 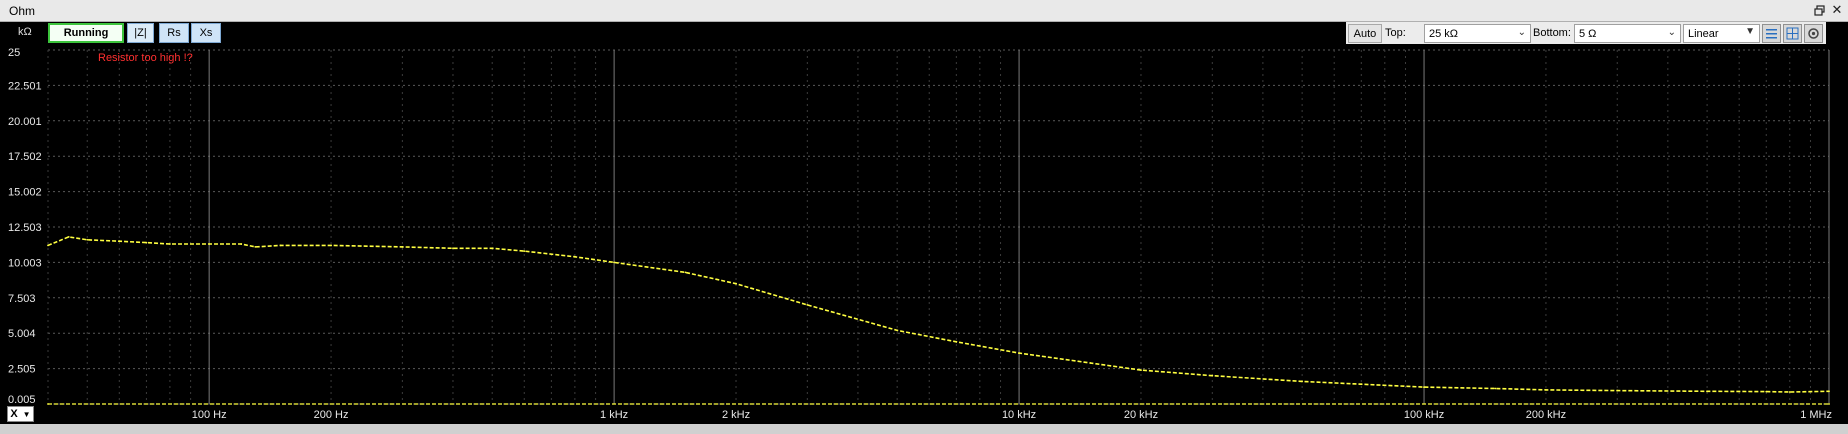 What do you see at coordinates (145, 58) in the screenshot?
I see `warning-message: Resistor too high !?` at bounding box center [145, 58].